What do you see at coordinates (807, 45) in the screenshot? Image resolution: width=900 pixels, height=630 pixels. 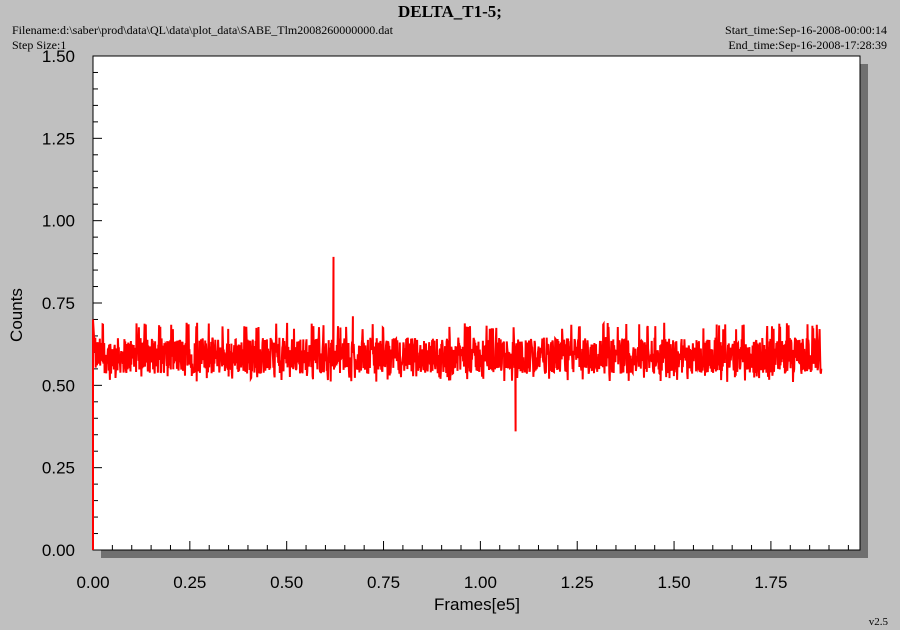 I see `end-time-label: End_time:Sep-16-2008-17:28:39` at bounding box center [807, 45].